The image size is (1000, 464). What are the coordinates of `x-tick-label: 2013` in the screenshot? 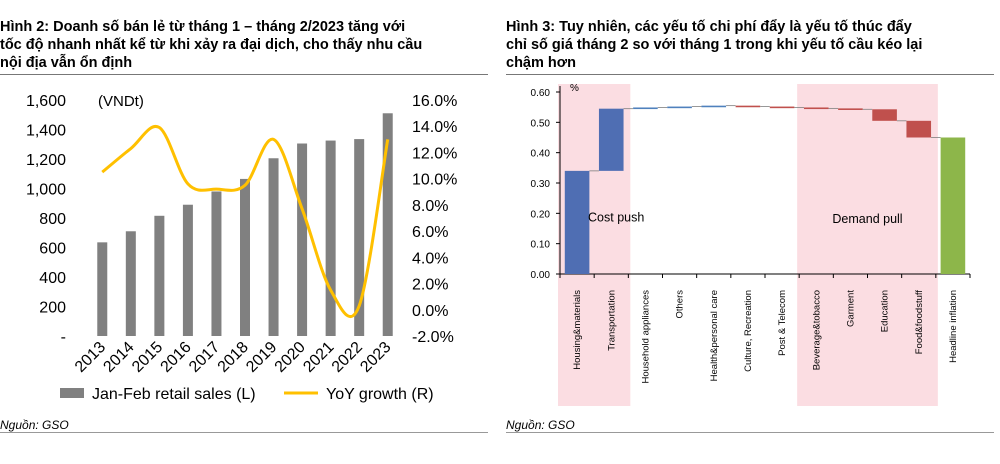 It's located at (90, 357).